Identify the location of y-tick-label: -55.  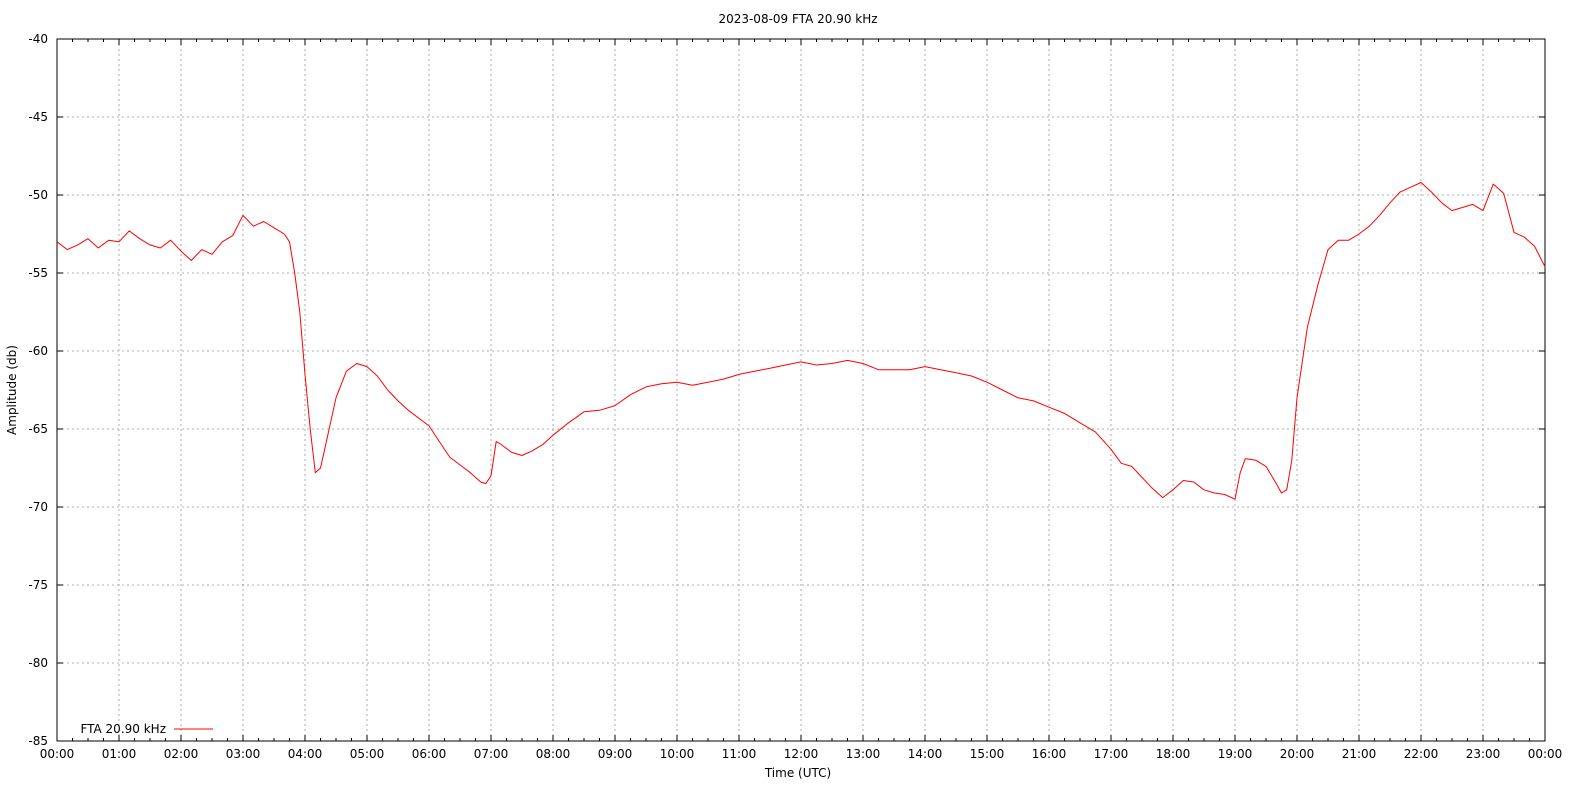
(38, 273).